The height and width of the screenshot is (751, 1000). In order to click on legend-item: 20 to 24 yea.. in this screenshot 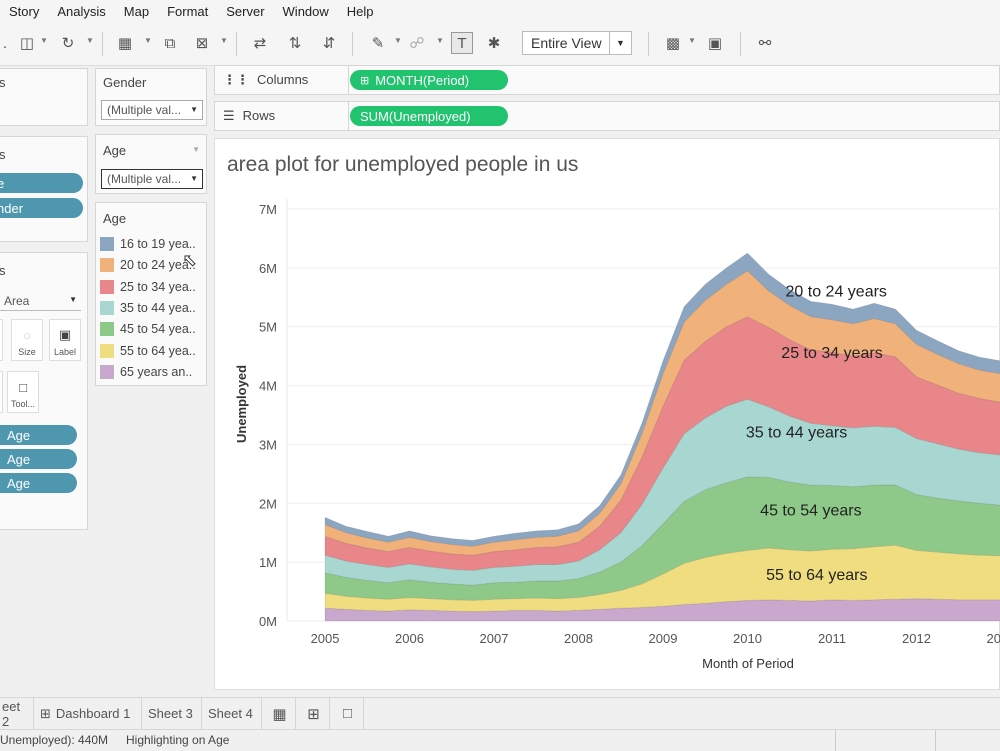, I will do `click(148, 265)`.